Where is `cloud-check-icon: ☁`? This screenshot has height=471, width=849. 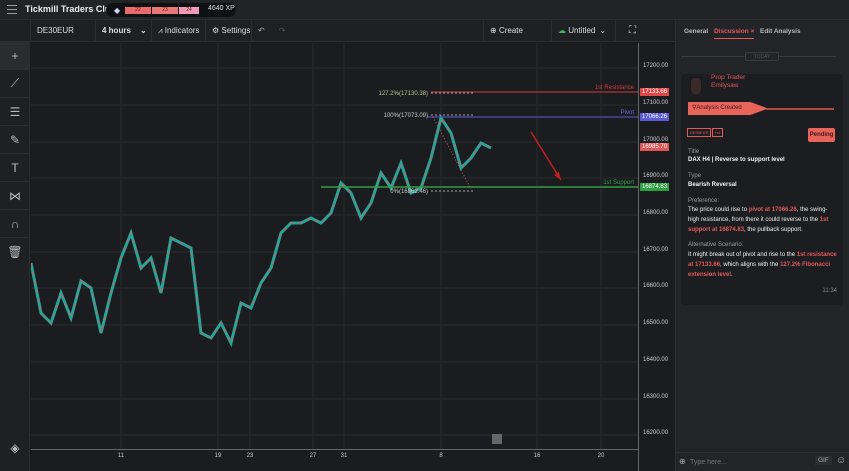 cloud-check-icon: ☁ is located at coordinates (563, 30).